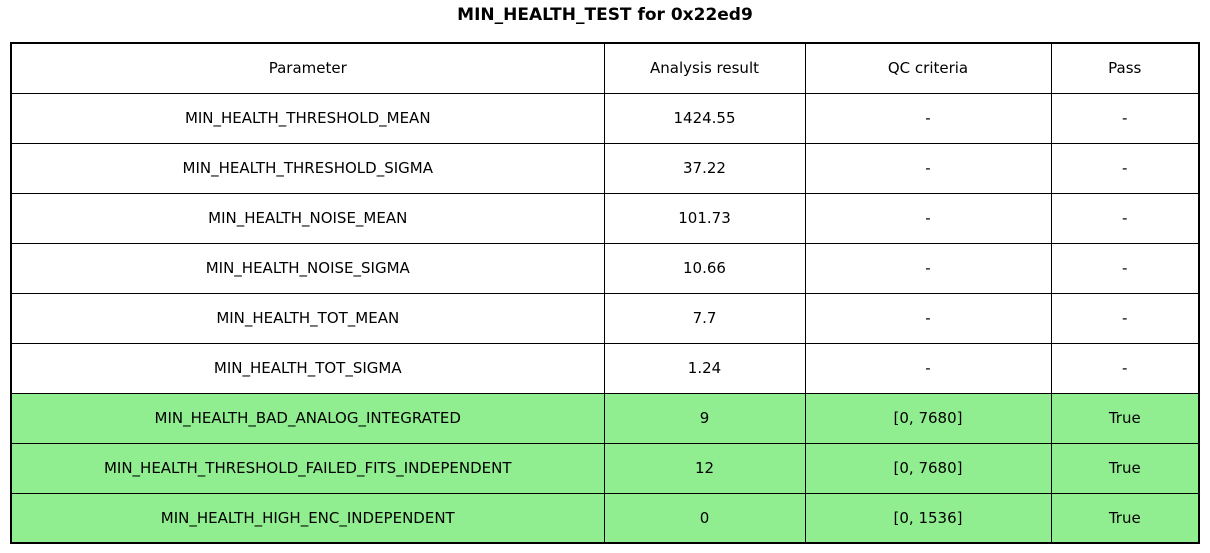 The width and height of the screenshot is (1210, 553). Describe the element at coordinates (704, 318) in the screenshot. I see `analysis-result-cell: 7.7` at that location.